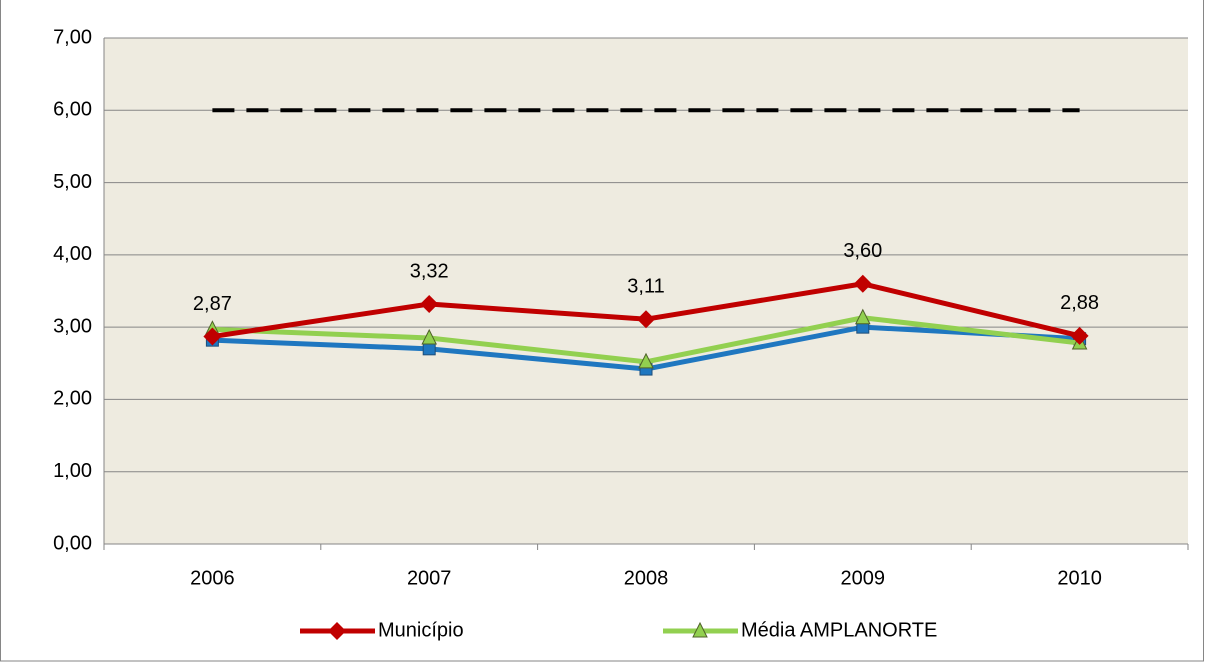 The width and height of the screenshot is (1205, 662). I want to click on data-label: 3,60, so click(862, 251).